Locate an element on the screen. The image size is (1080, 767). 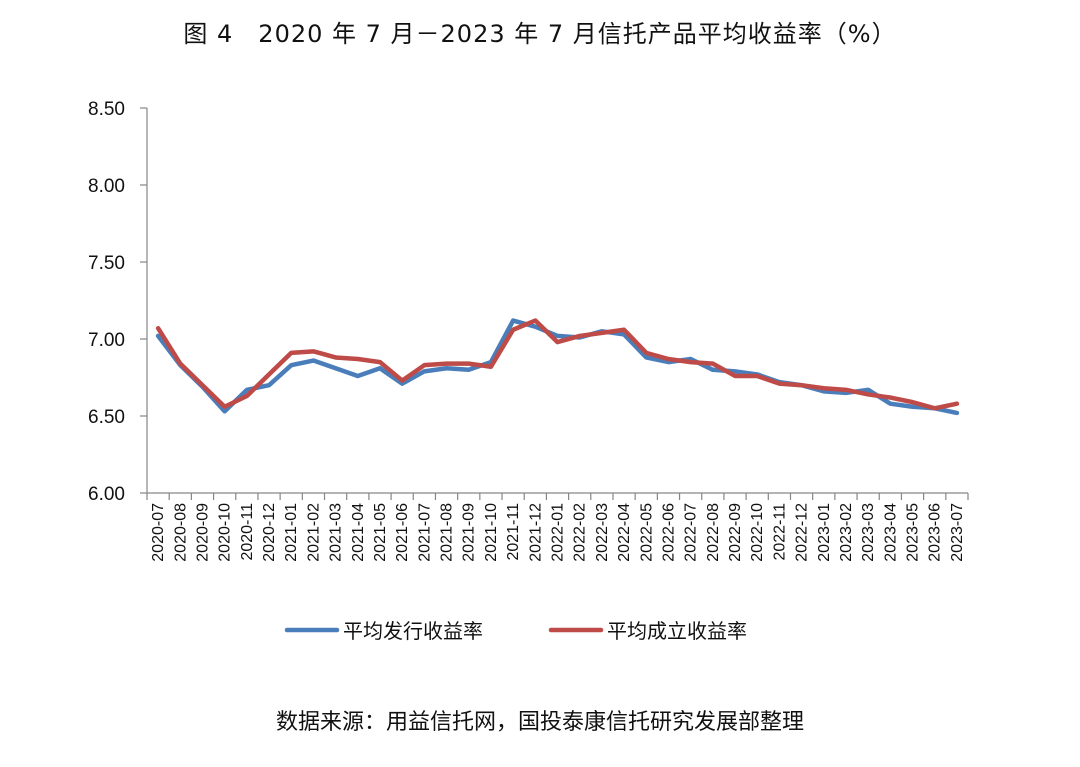
x-tick-label: 2023-06 is located at coordinates (935, 532).